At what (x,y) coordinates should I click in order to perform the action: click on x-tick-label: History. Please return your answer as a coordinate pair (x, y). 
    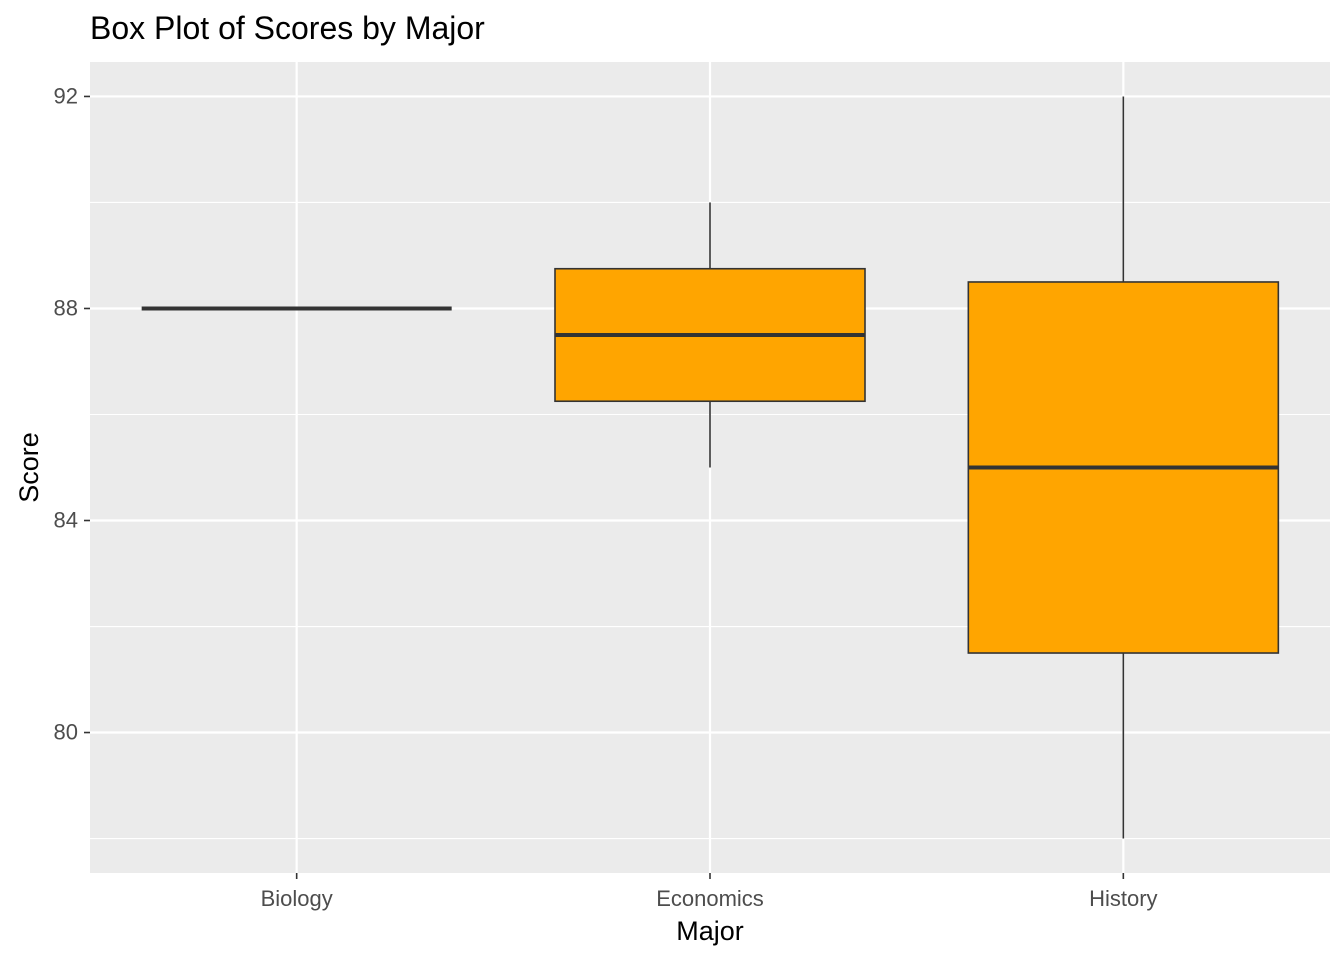
    Looking at the image, I should click on (1123, 898).